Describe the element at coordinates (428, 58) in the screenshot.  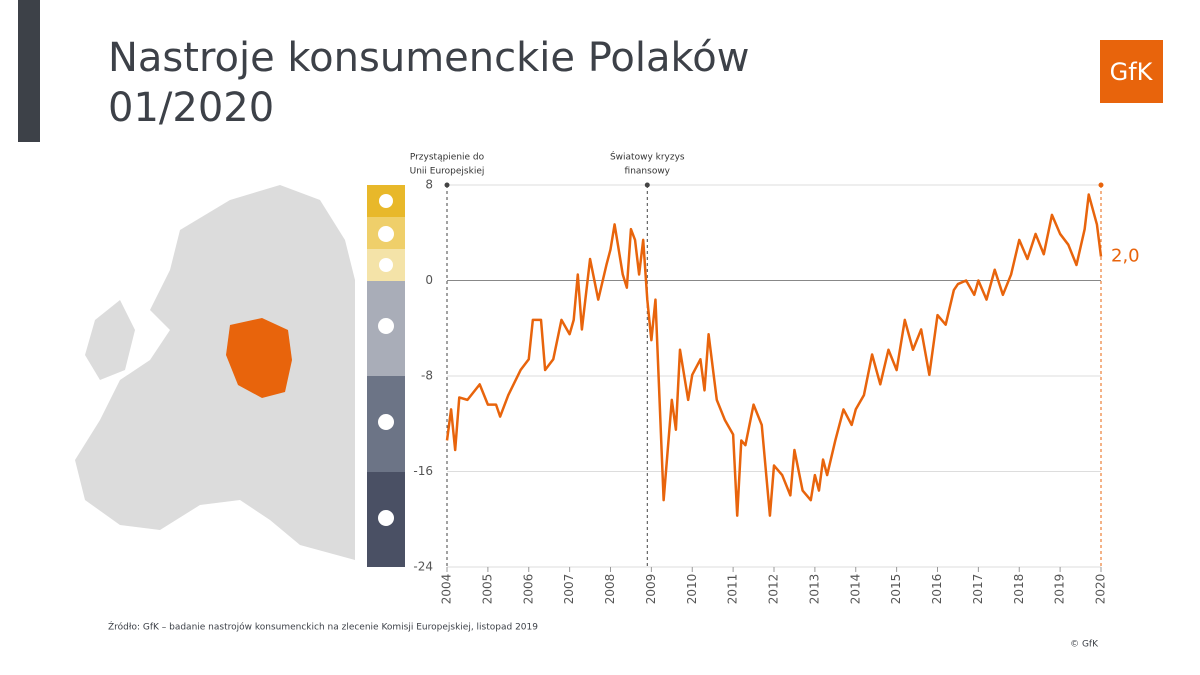
I see `title-line: Nastroje konsumenckie Polaków` at that location.